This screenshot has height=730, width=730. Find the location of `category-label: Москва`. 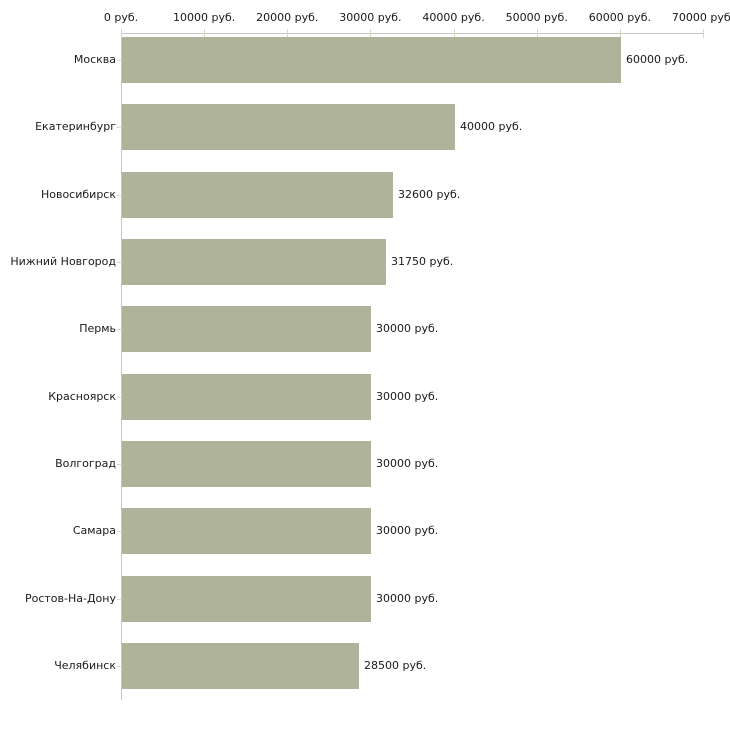

category-label: Москва is located at coordinates (94, 59).